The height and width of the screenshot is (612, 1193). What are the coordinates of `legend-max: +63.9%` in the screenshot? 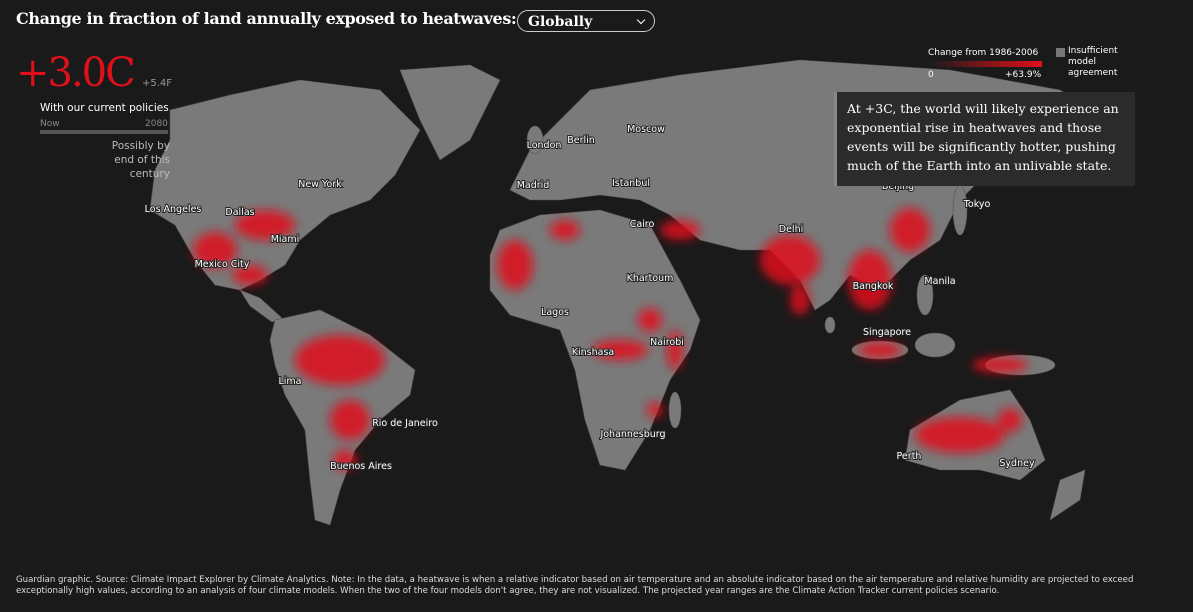 It's located at (1023, 75).